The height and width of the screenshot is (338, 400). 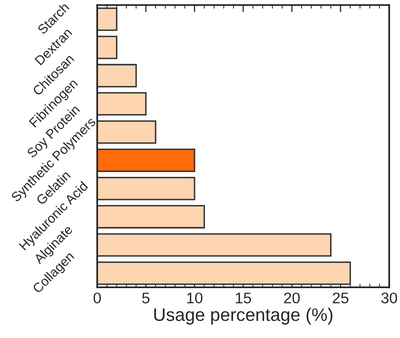 I want to click on x-tick-label: 10, so click(x=194, y=298).